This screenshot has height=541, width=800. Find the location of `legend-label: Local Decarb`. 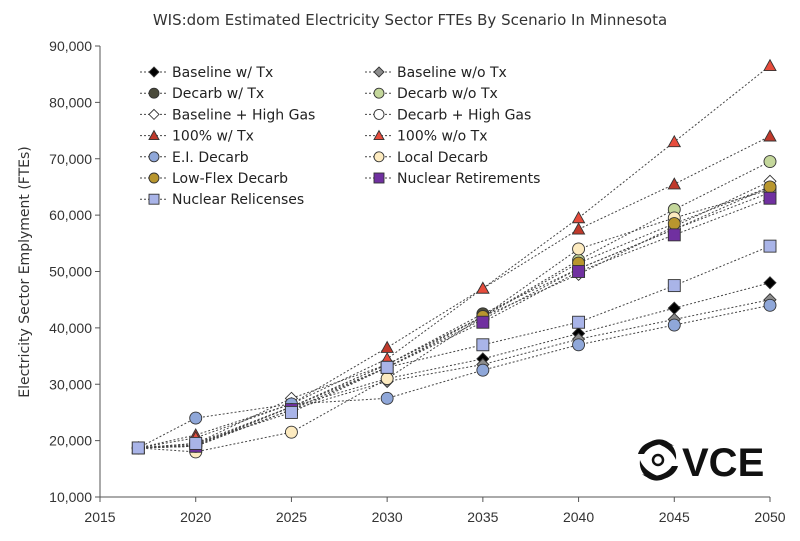

legend-label: Local Decarb is located at coordinates (442, 158).